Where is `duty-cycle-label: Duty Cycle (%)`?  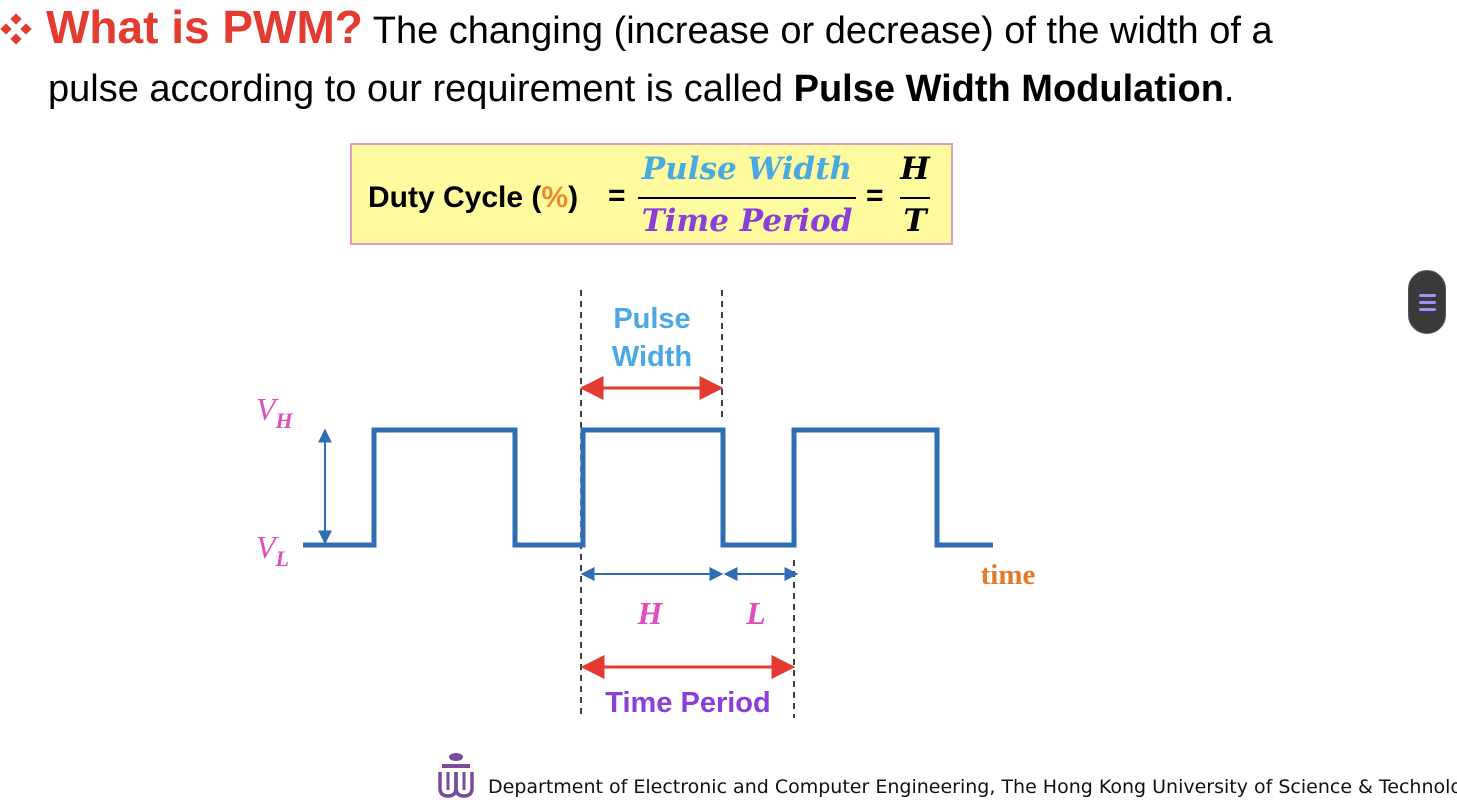 duty-cycle-label: Duty Cycle (%) is located at coordinates (473, 198).